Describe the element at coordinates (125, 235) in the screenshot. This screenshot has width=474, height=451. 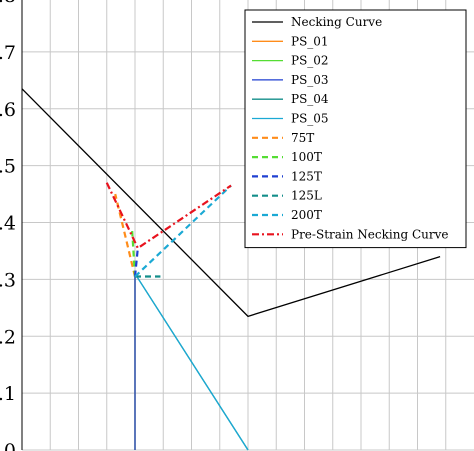
I see `series-line-75t` at that location.